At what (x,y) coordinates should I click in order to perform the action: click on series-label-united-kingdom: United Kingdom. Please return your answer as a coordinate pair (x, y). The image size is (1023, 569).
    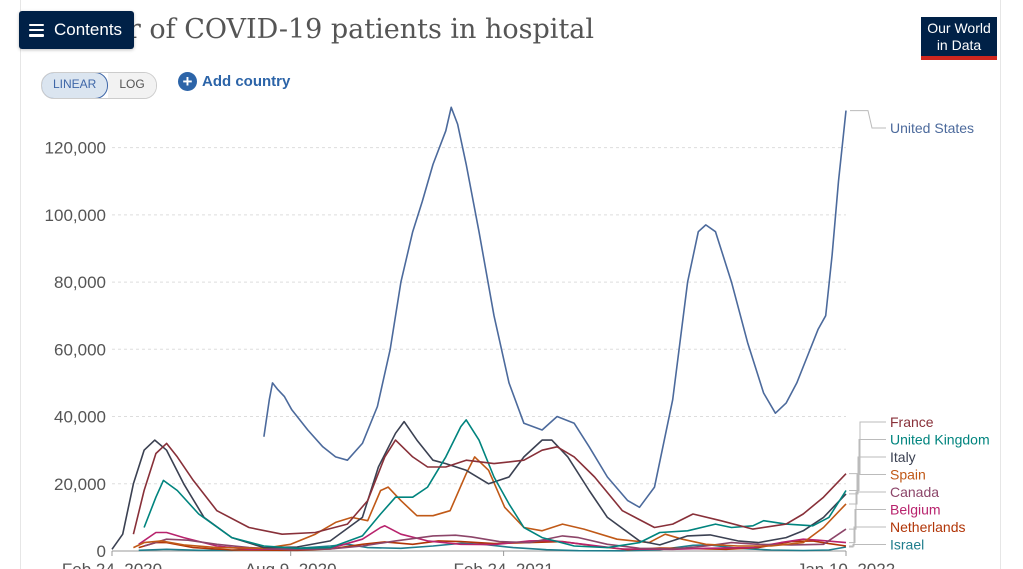
    Looking at the image, I should click on (940, 440).